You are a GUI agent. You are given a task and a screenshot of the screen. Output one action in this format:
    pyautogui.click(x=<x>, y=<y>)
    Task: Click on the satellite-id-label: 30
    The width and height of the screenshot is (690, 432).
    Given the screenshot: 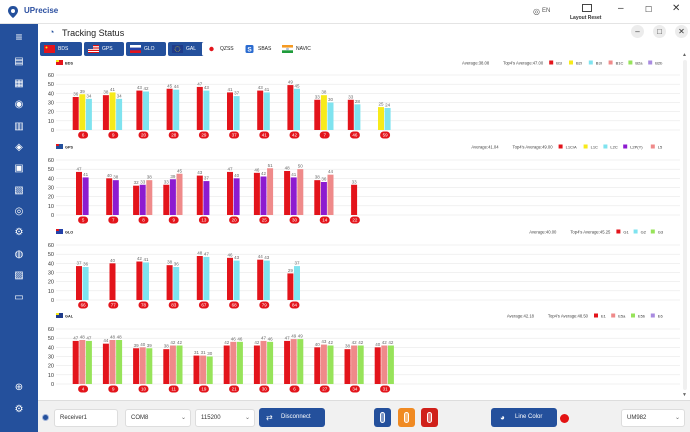 What is the action you would take?
    pyautogui.click(x=295, y=220)
    